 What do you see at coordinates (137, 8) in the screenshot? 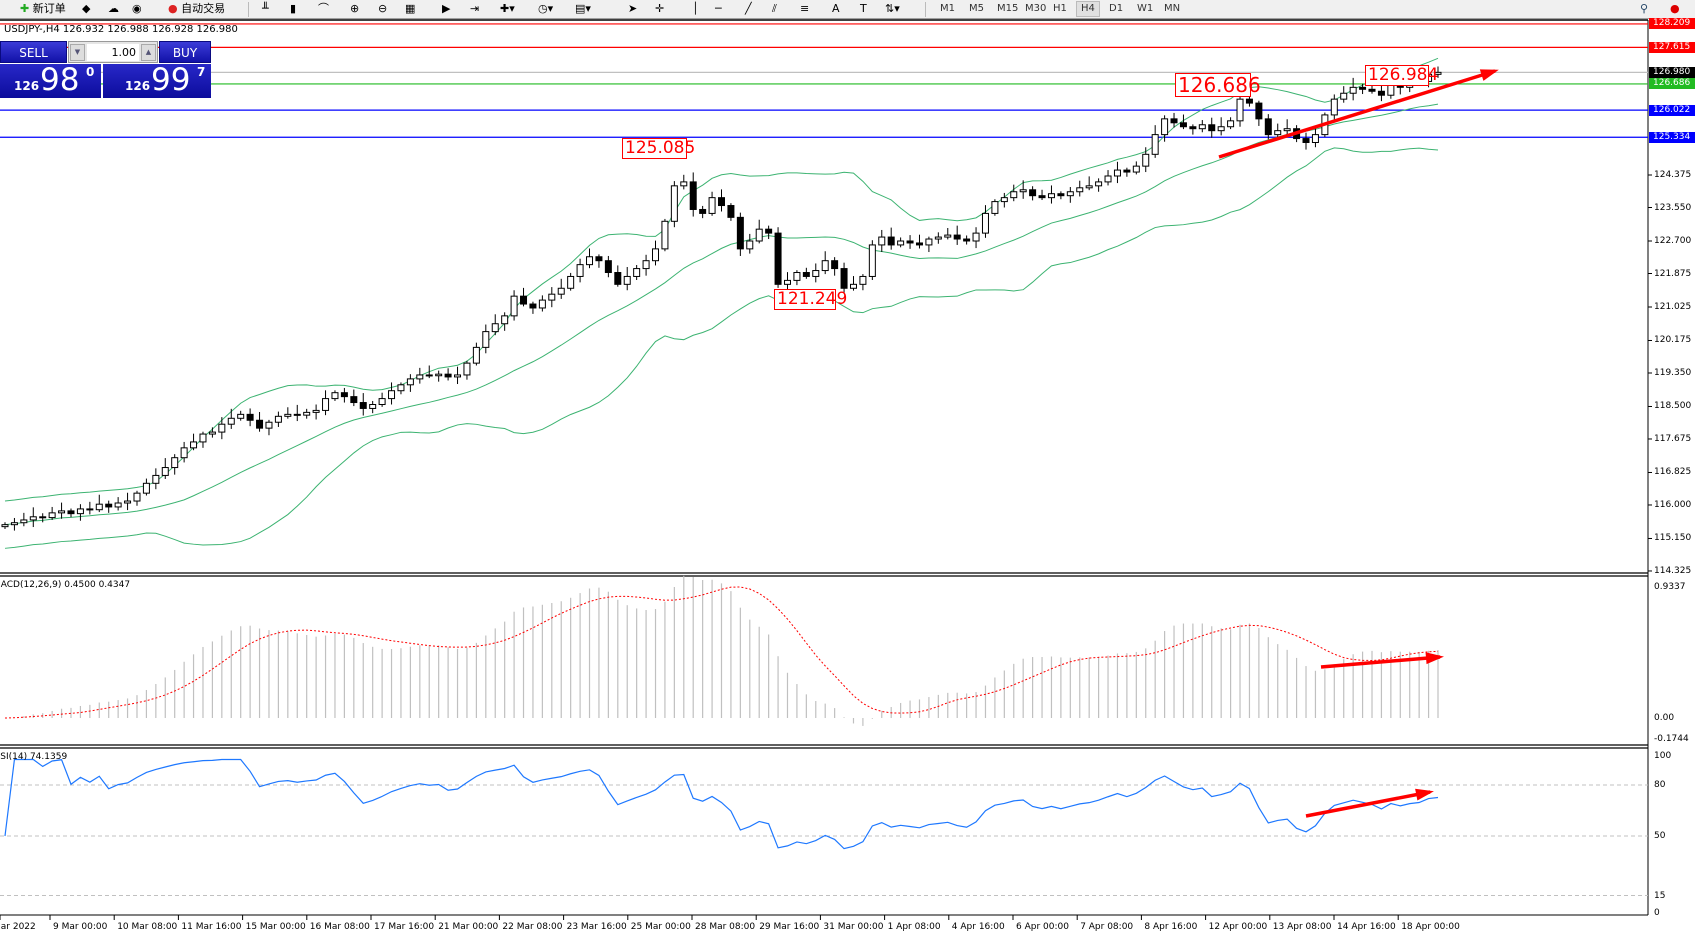
I see `signal-icon: ◉` at bounding box center [137, 8].